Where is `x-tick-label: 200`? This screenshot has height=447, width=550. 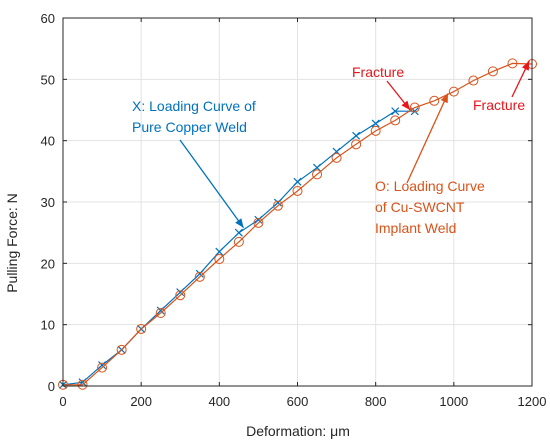 x-tick-label: 200 is located at coordinates (141, 401).